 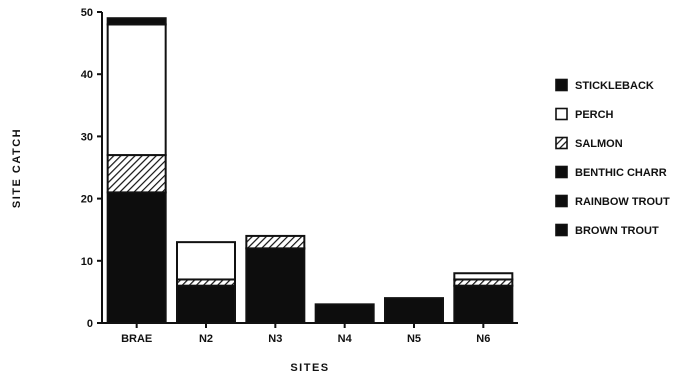 I want to click on legend-swatch-salmon, so click(x=561, y=143).